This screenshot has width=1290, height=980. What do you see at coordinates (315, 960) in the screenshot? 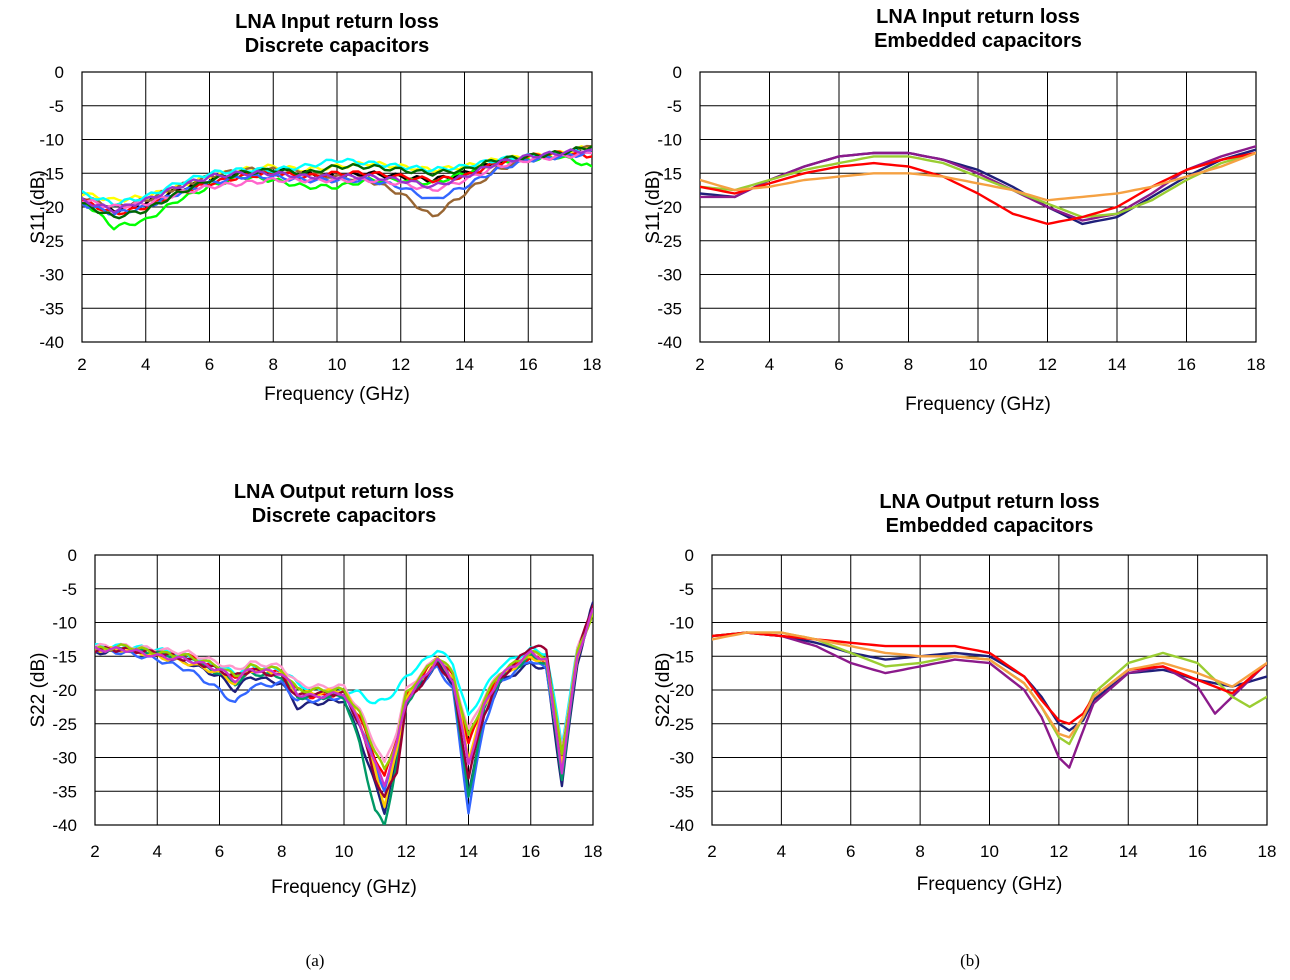
I see `caption-a: (a)` at bounding box center [315, 960].